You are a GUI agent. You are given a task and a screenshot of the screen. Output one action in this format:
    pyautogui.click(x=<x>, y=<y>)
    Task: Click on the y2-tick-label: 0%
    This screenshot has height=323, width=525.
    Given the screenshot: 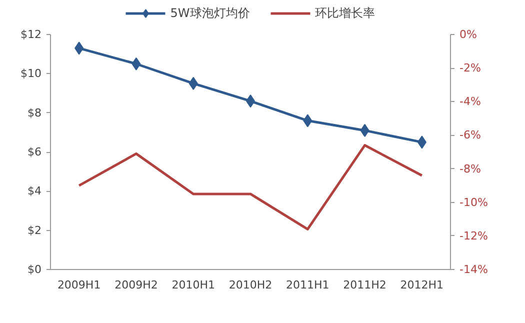 What is the action you would take?
    pyautogui.click(x=468, y=34)
    